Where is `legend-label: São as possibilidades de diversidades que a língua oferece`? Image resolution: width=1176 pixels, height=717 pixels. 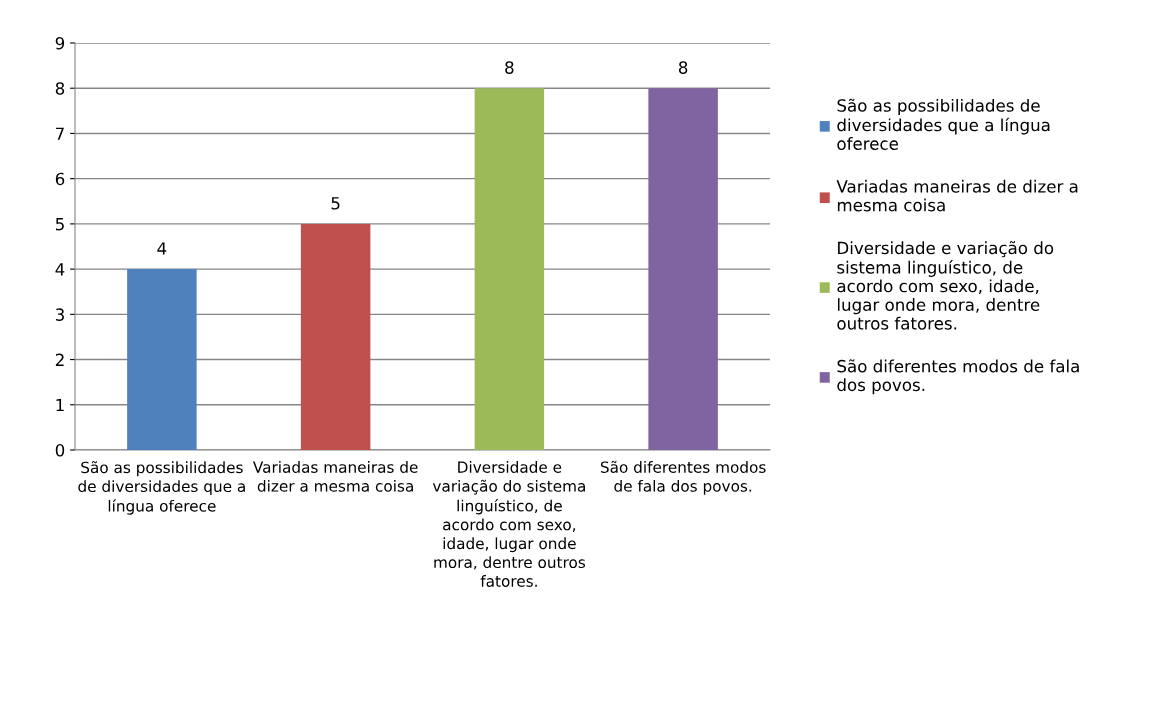 legend-label: São as possibilidades de diversidades que a língua oferece is located at coordinates (943, 124).